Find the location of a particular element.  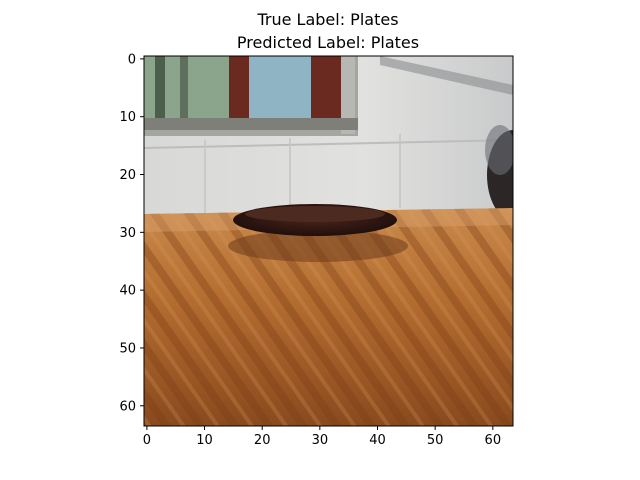

y-tick-label: 10 is located at coordinates (127, 117).